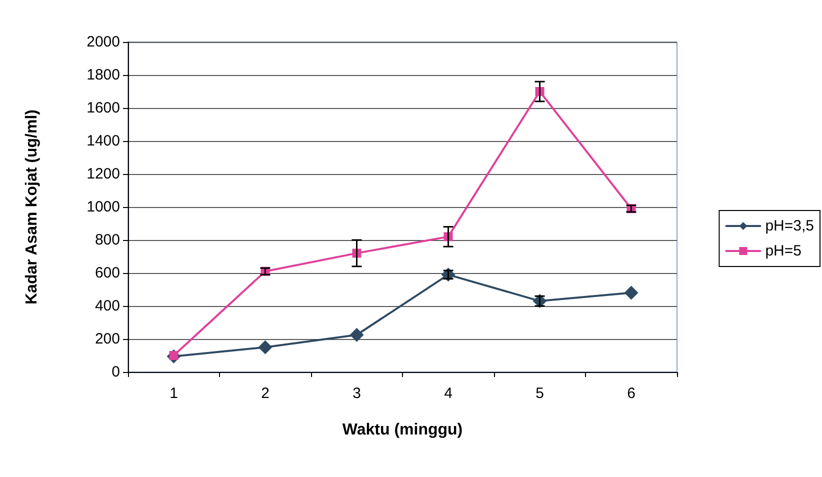 This screenshot has width=822, height=477. Describe the element at coordinates (103, 75) in the screenshot. I see `y-tick-label: 1800` at that location.